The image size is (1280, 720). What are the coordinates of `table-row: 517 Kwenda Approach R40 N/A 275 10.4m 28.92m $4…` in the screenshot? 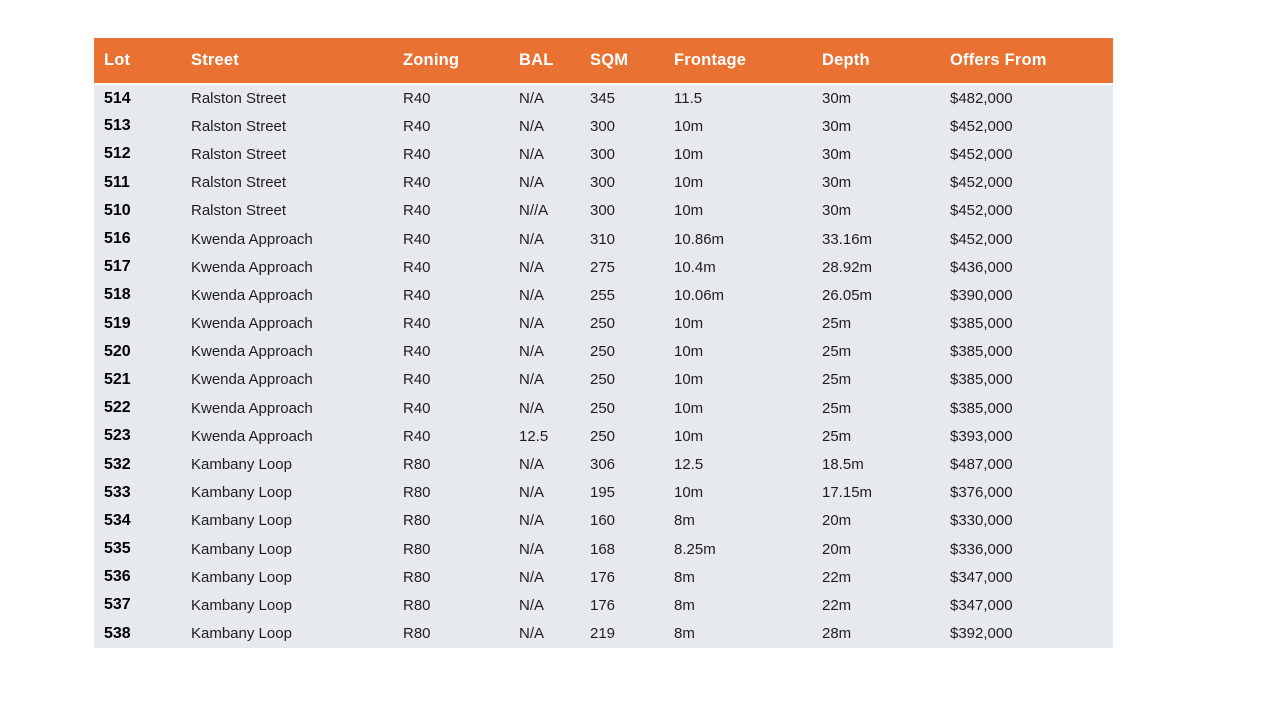 It's located at (603, 267).